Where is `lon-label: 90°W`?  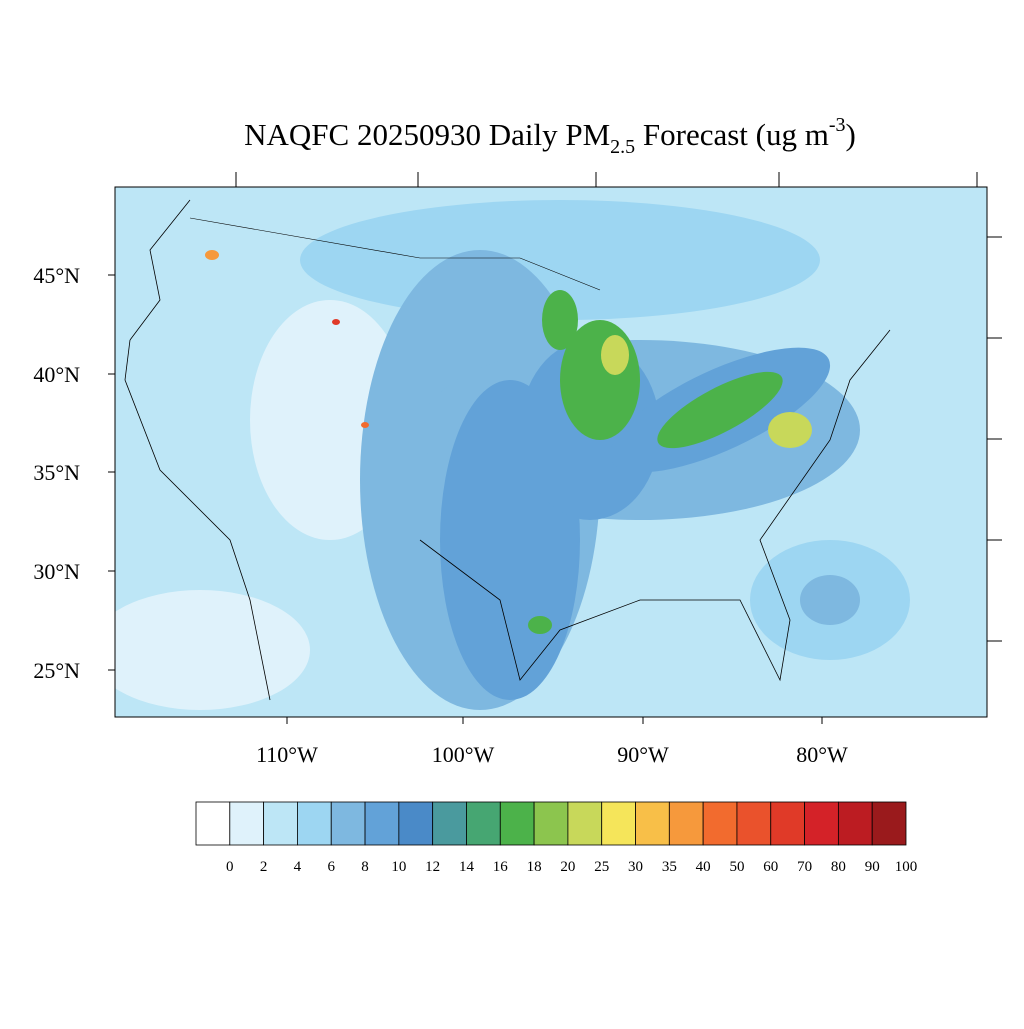 lon-label: 90°W is located at coordinates (643, 754).